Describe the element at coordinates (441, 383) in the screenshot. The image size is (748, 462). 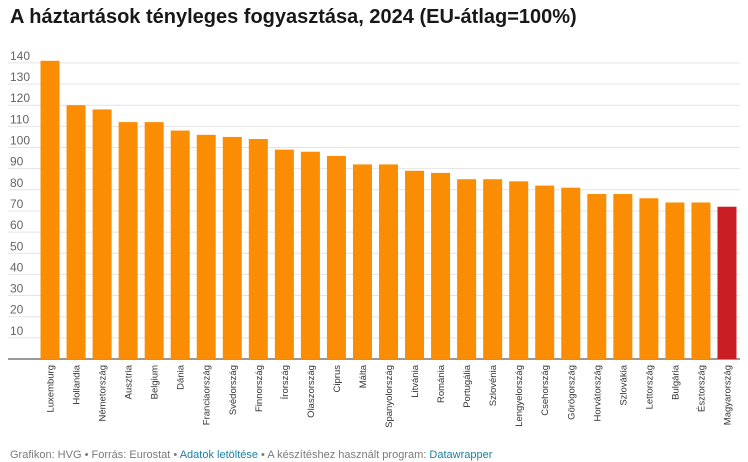
I see `x-tick-label: Románia` at that location.